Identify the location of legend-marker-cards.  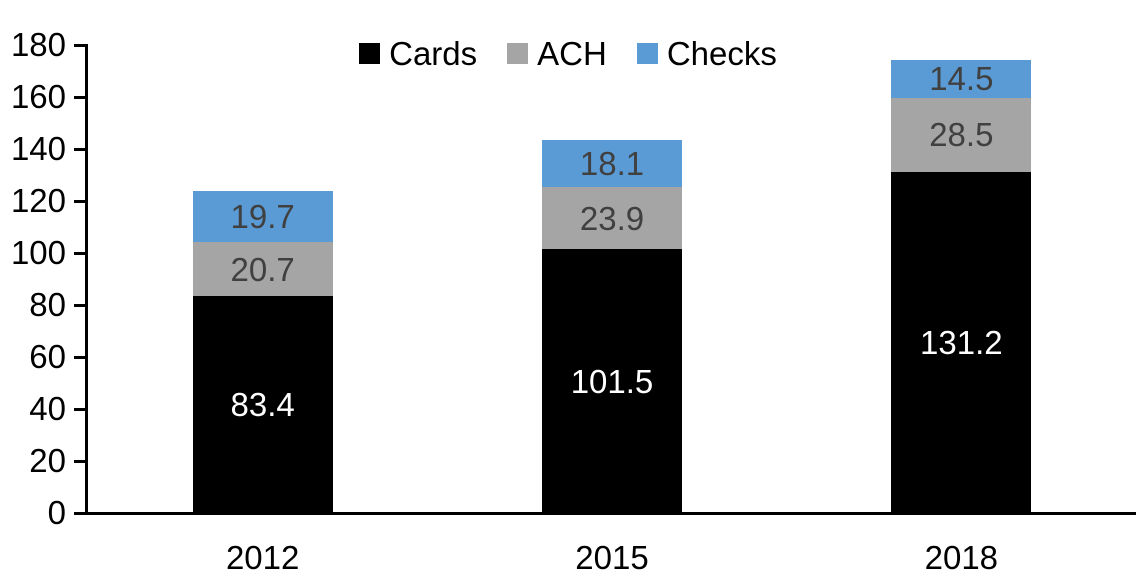
(370, 53).